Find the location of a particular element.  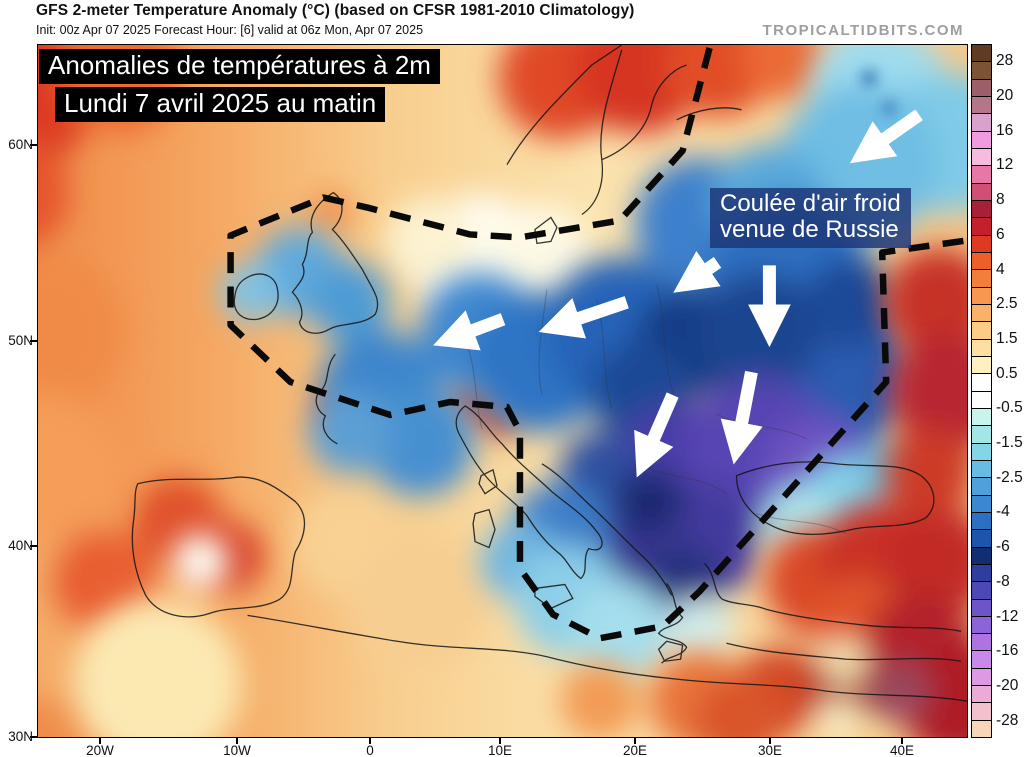

colorbar-label: 20 is located at coordinates (1005, 96).